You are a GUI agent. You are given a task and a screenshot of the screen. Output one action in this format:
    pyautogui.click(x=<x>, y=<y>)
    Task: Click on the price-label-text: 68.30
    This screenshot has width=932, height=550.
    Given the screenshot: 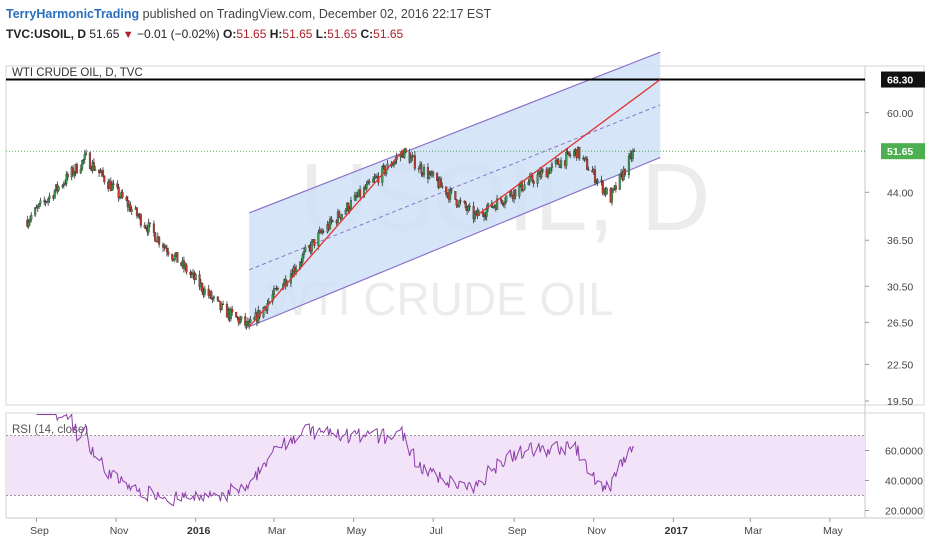 What is the action you would take?
    pyautogui.click(x=900, y=81)
    